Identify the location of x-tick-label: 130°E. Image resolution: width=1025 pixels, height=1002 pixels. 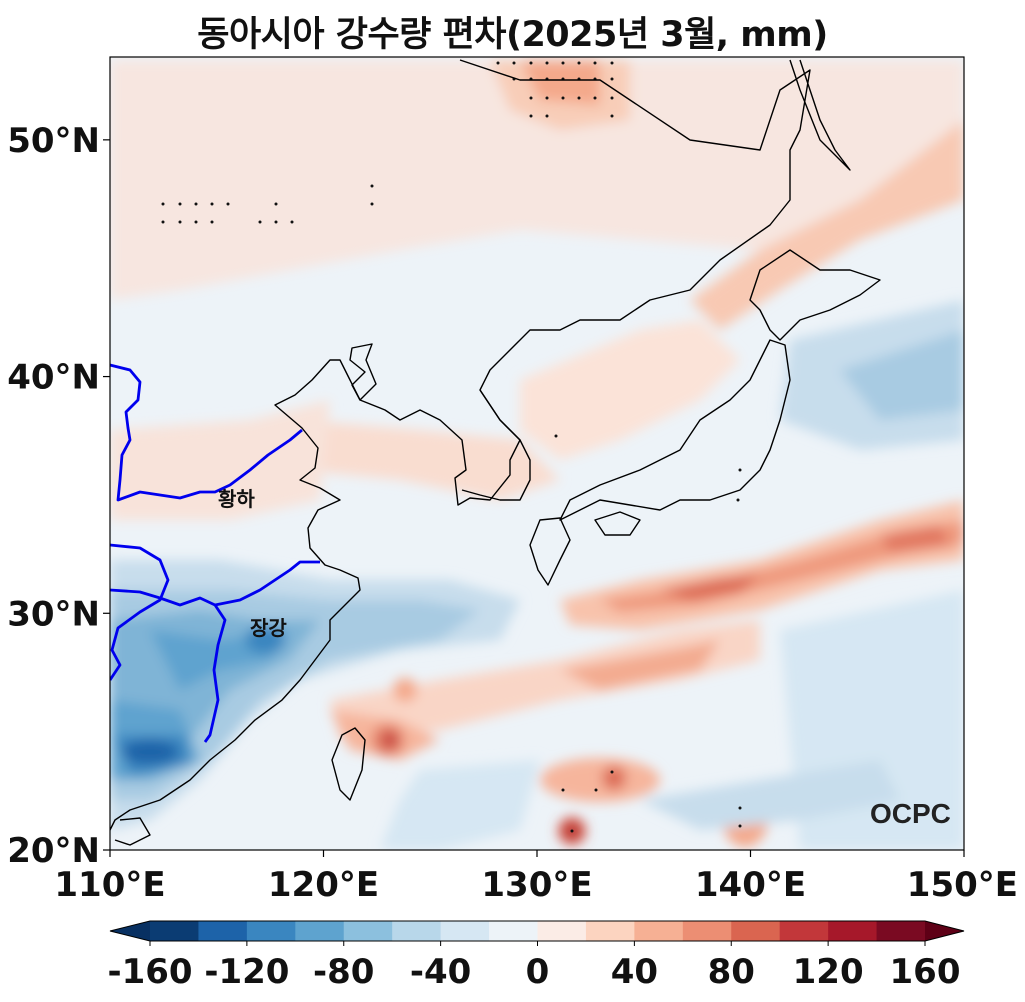
(536, 885).